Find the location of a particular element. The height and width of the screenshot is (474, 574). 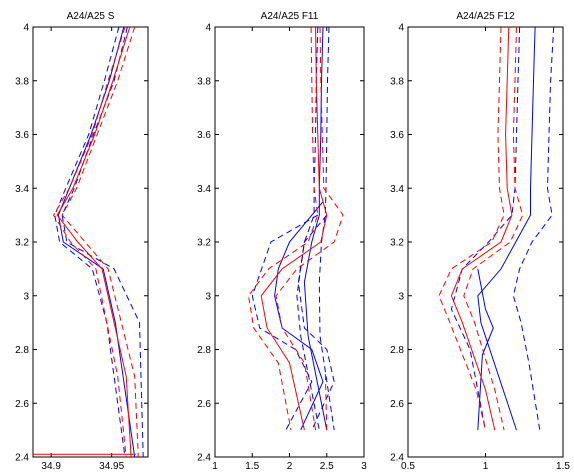

x-tick-label: 2.5 is located at coordinates (327, 466).